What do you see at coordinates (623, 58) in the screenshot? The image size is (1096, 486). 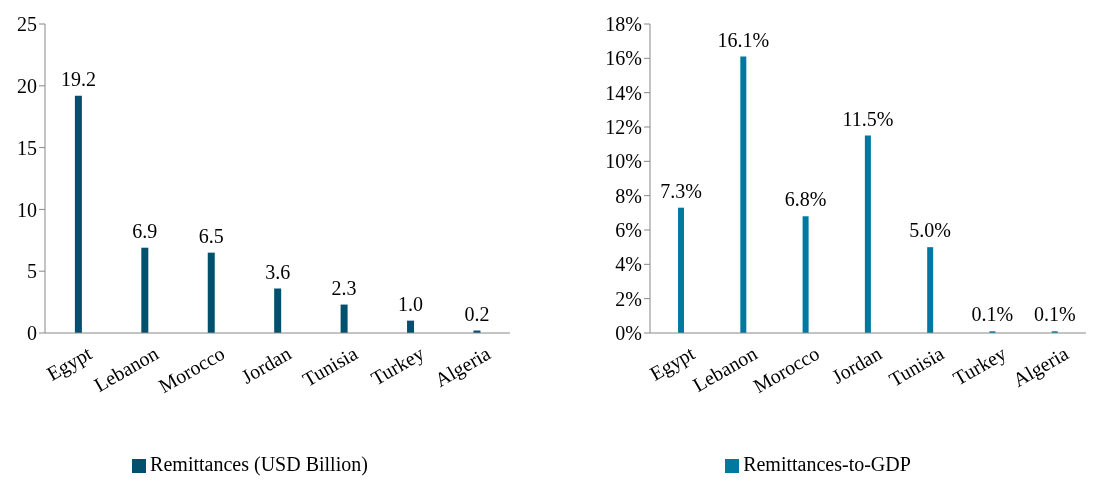 I see `y-tick-label: 16%` at bounding box center [623, 58].